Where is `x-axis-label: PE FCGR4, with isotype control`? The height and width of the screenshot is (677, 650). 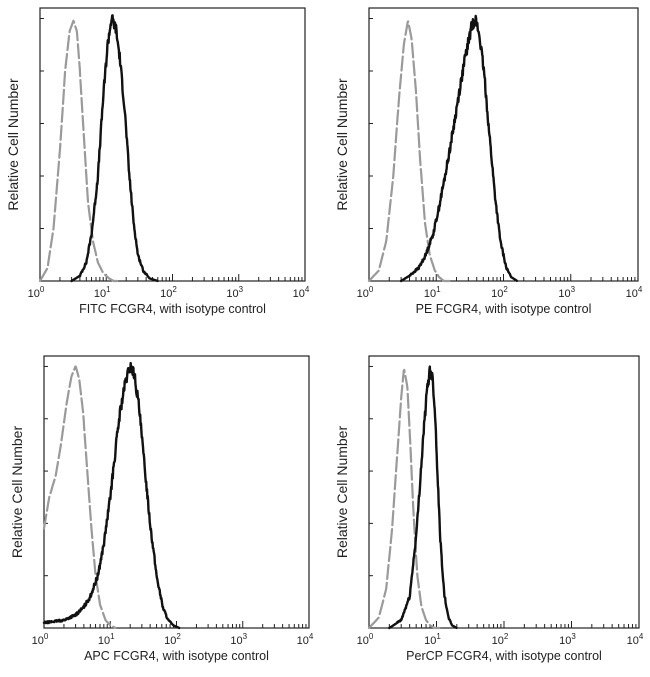
x-axis-label: PE FCGR4, with isotype control is located at coordinates (504, 309).